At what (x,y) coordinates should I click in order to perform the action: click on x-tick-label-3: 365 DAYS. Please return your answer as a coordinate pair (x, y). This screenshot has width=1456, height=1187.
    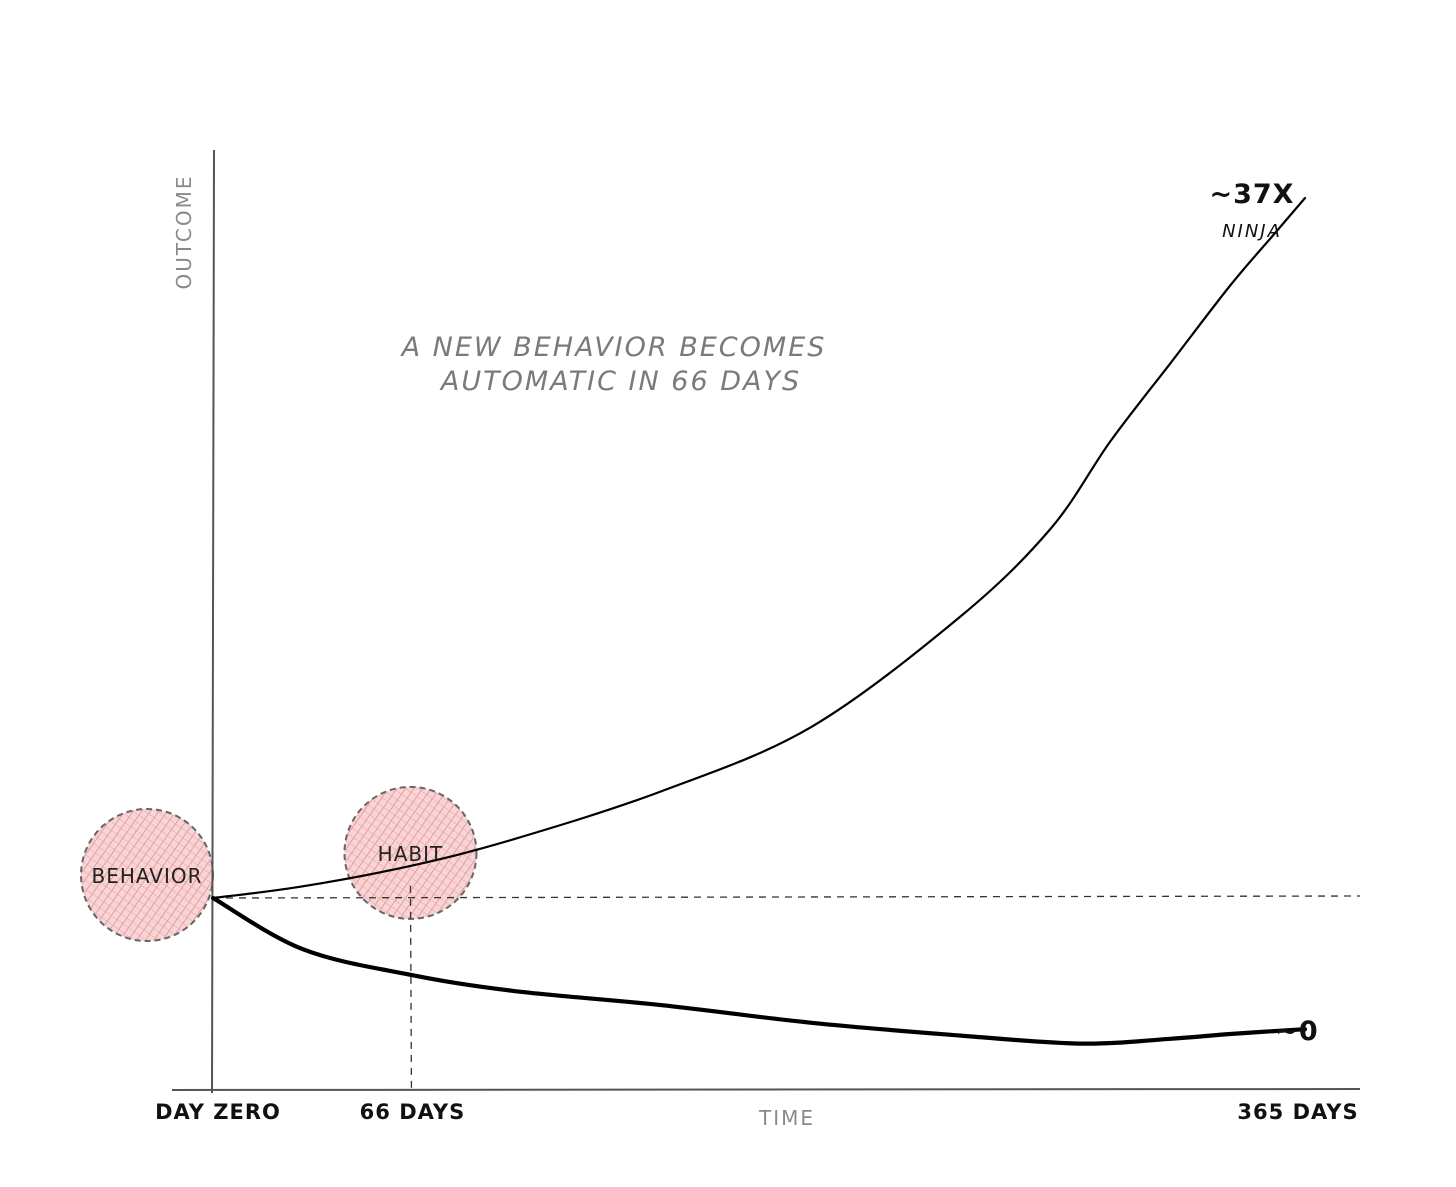
    Looking at the image, I should click on (1297, 1112).